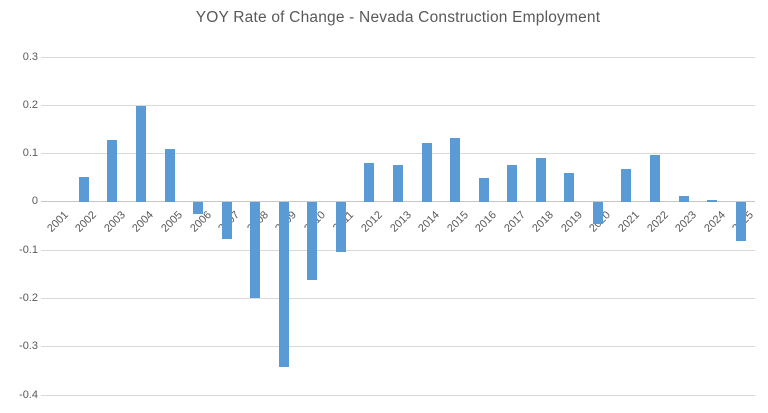  What do you see at coordinates (626, 185) in the screenshot?
I see `bar-2021` at bounding box center [626, 185].